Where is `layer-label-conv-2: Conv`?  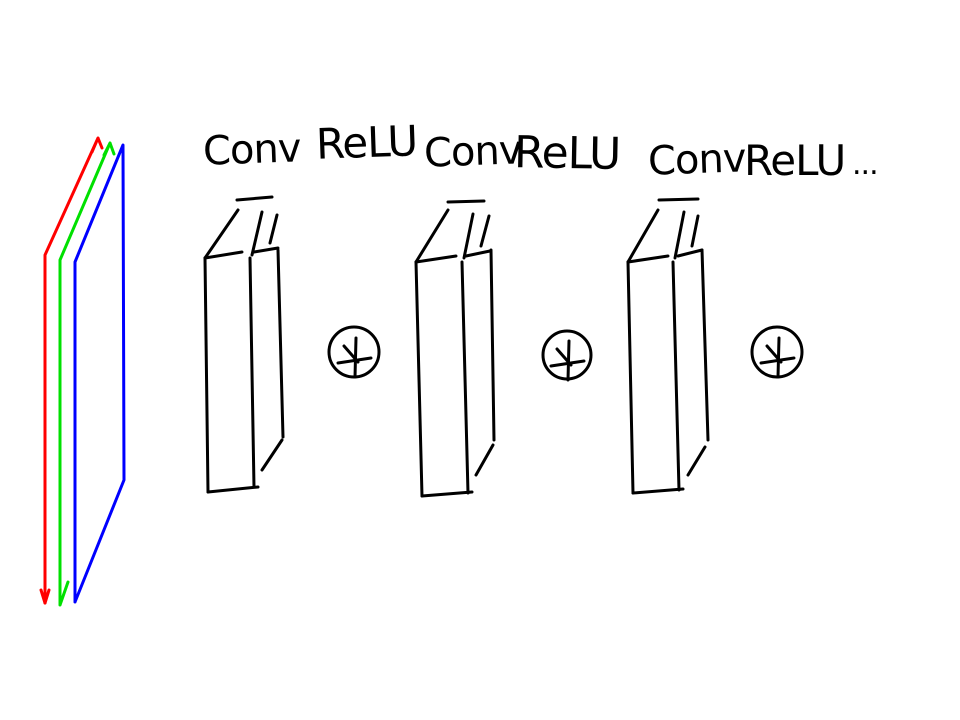
layer-label-conv-2: Conv is located at coordinates (473, 152).